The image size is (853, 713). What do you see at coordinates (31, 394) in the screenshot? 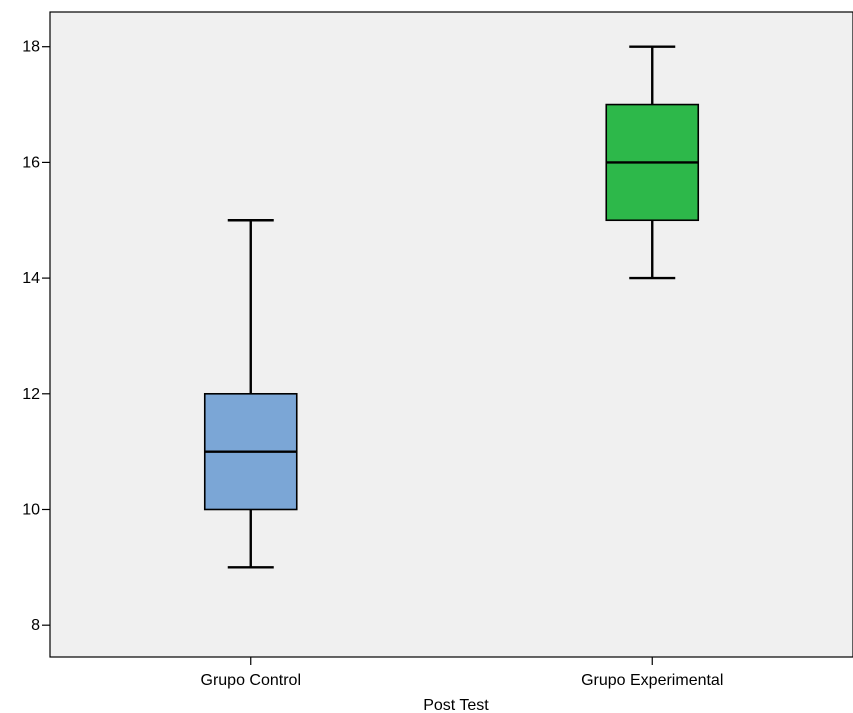
I see `y-tick-label: 12` at bounding box center [31, 394].